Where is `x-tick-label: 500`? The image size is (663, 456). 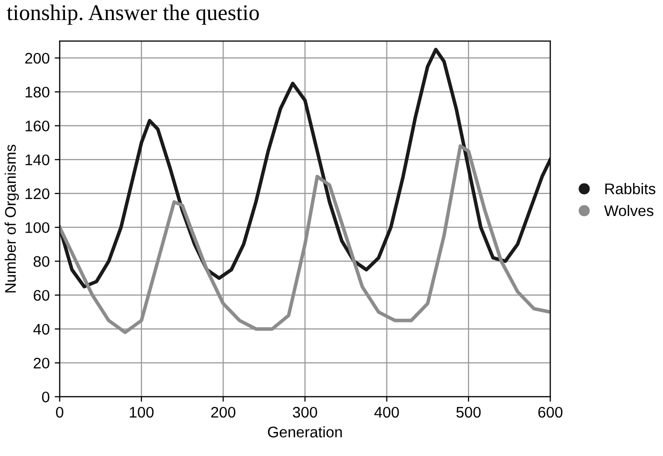 x-tick-label: 500 is located at coordinates (468, 412).